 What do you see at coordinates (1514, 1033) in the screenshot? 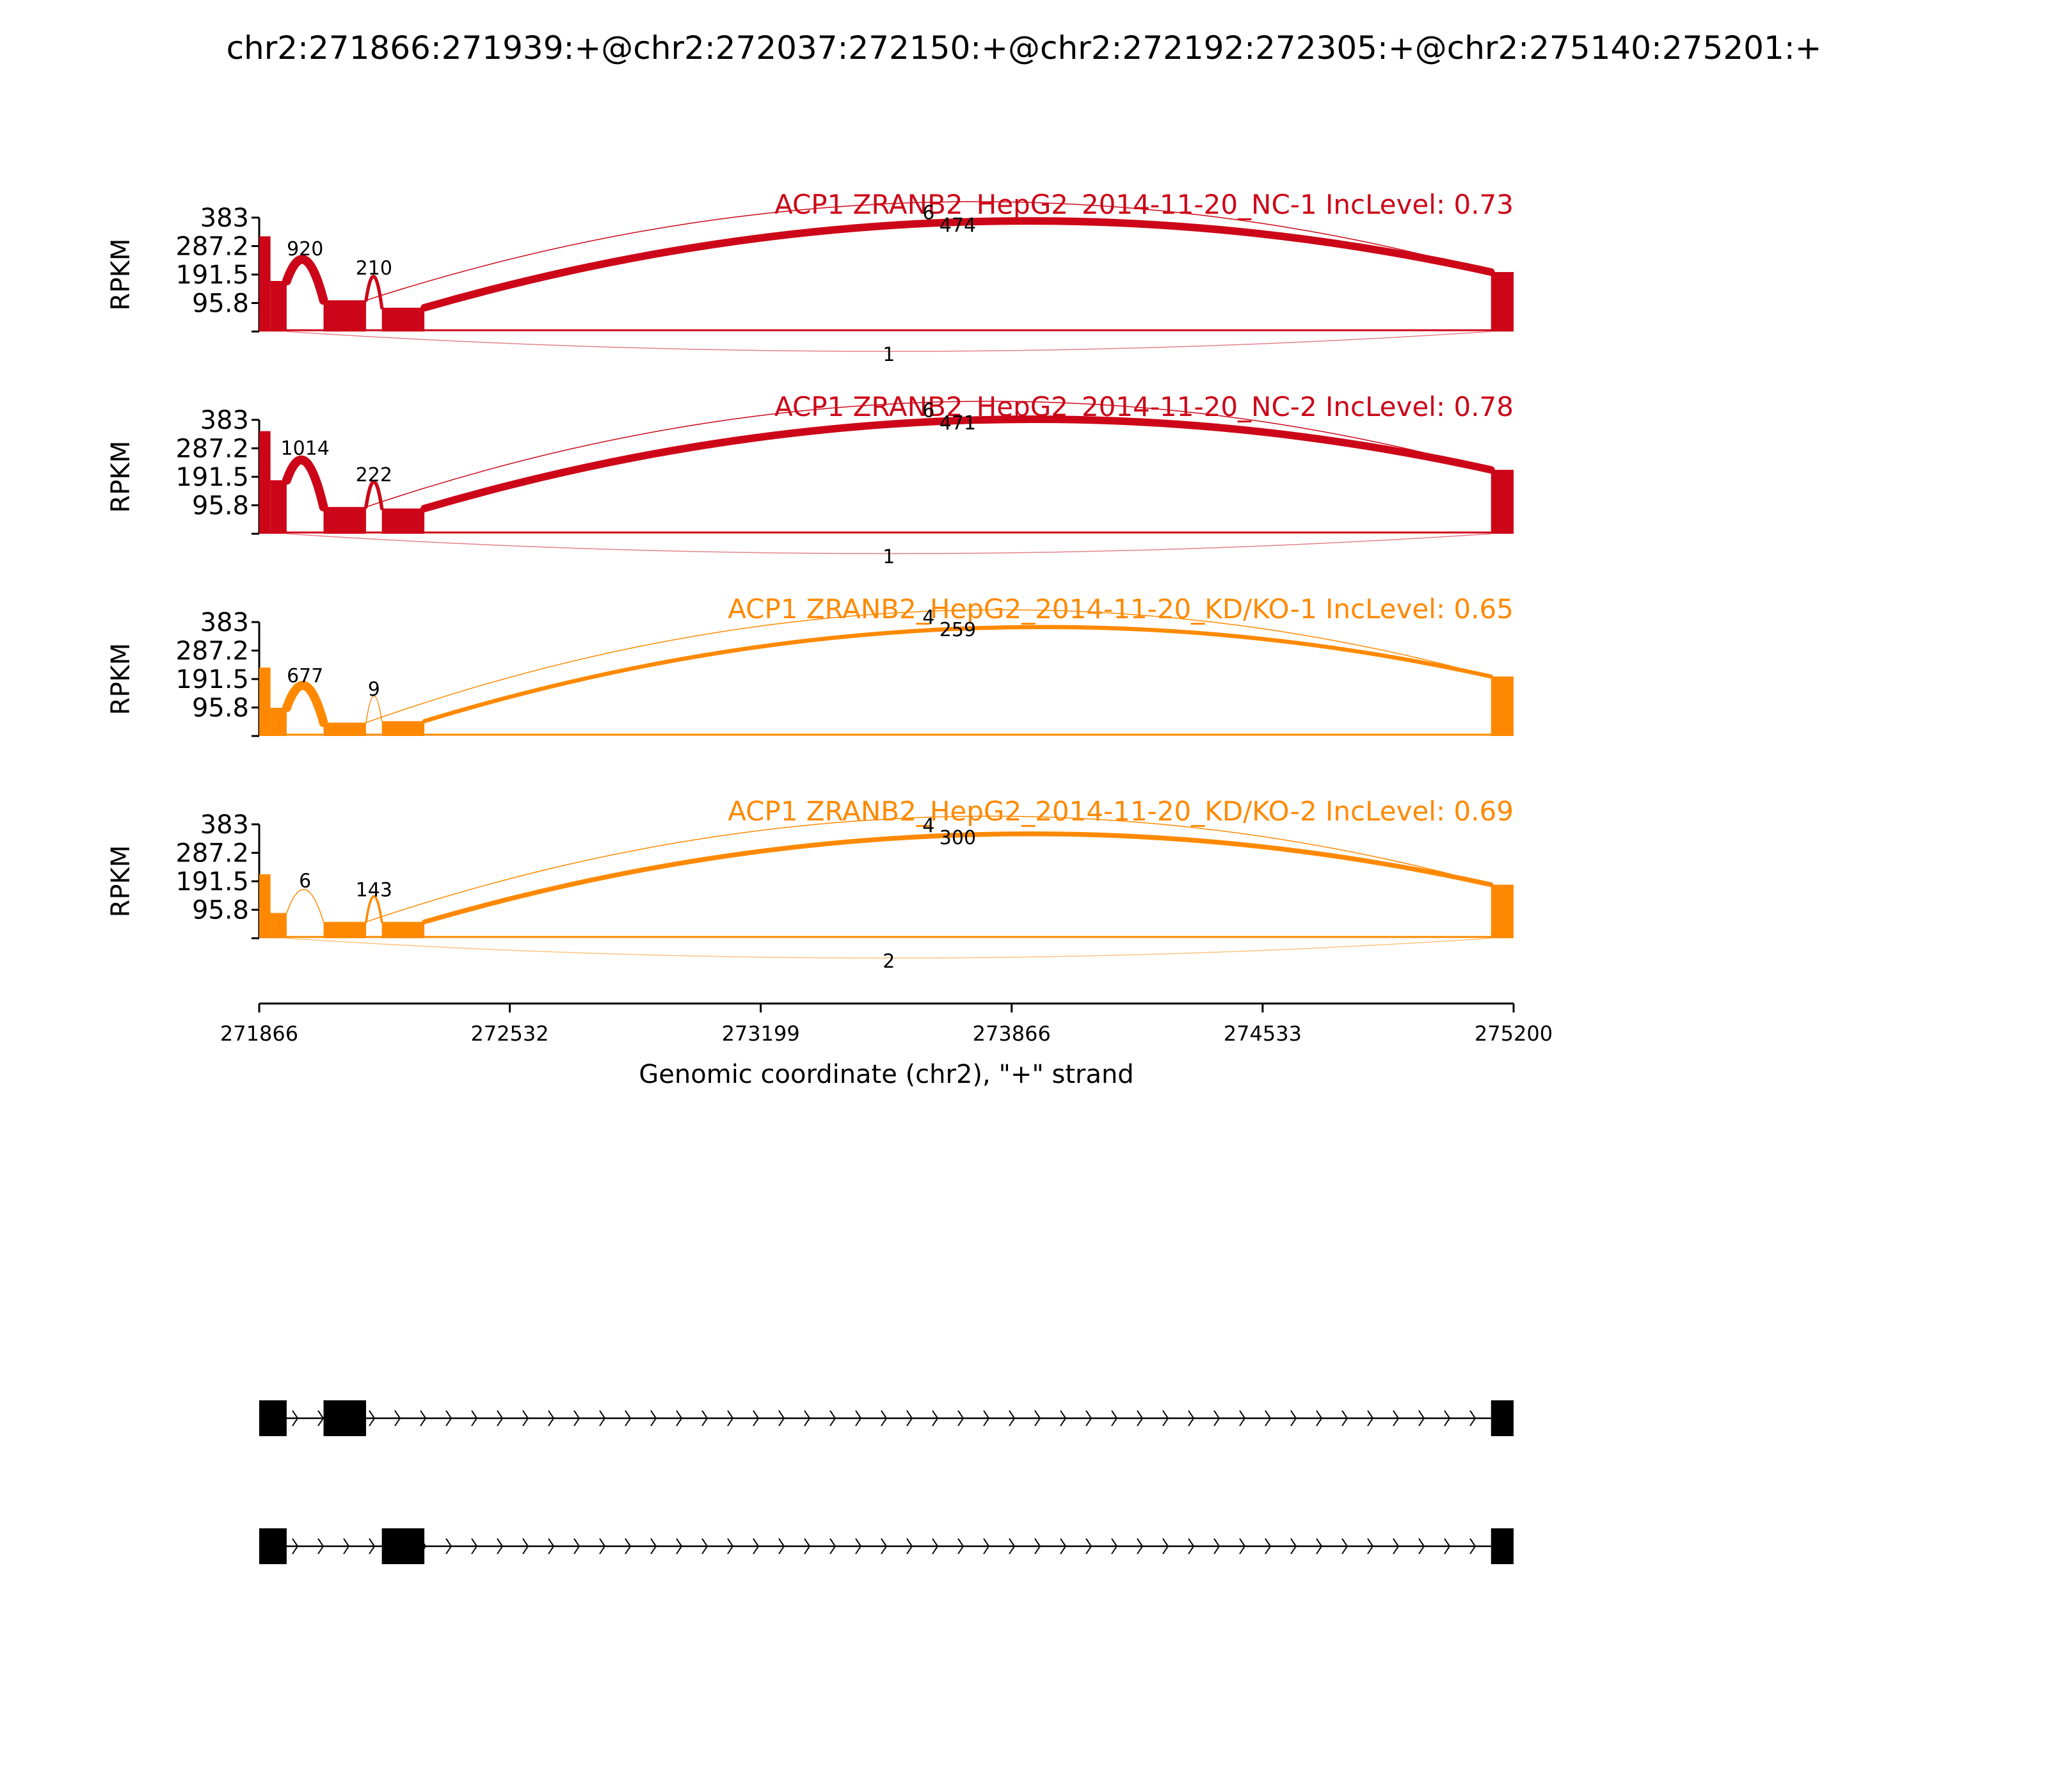
I see `x-tick-label: 275200` at bounding box center [1514, 1033].